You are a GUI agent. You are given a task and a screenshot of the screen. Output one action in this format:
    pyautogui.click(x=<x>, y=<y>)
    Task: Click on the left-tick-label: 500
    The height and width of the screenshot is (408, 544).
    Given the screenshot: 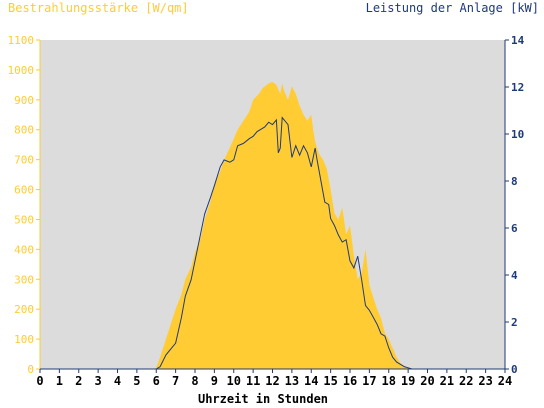 What is the action you would take?
    pyautogui.click(x=24, y=219)
    